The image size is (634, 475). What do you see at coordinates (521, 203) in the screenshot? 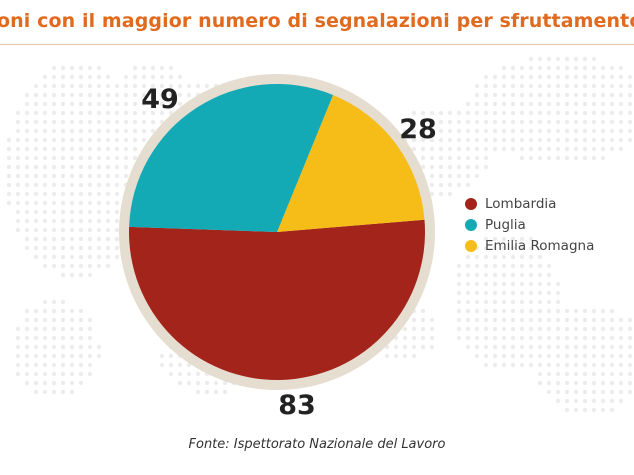
I see `legend-label-lombardia: Lombardia` at bounding box center [521, 203].